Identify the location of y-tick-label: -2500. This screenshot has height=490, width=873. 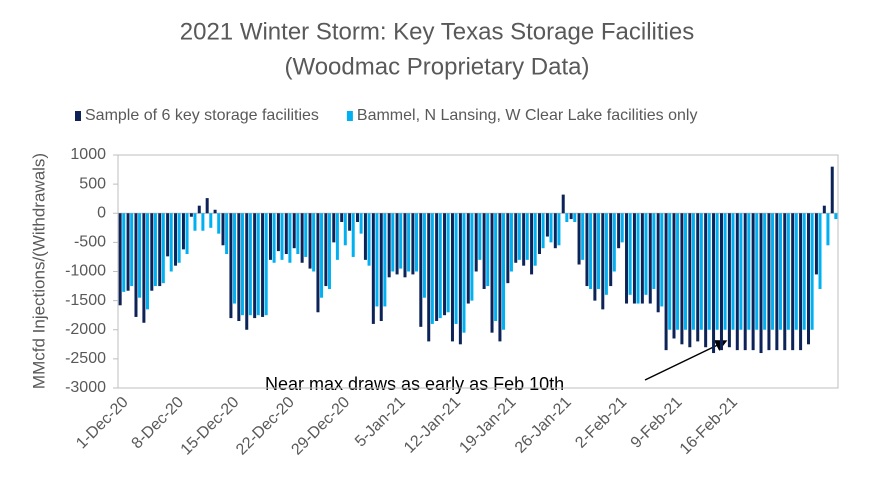
(85, 358).